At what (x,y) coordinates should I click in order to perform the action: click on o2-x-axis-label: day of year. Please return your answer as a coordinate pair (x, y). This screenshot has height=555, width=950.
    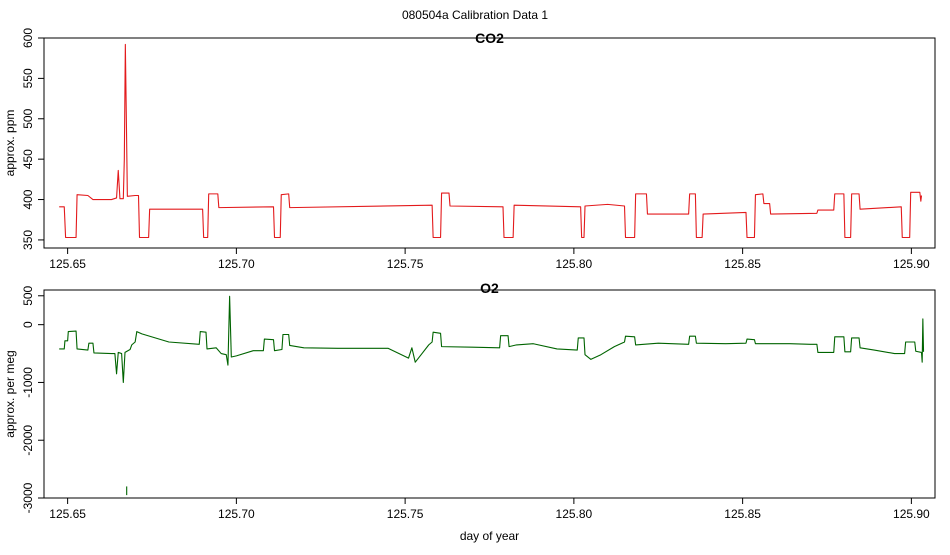
    Looking at the image, I should click on (489, 536).